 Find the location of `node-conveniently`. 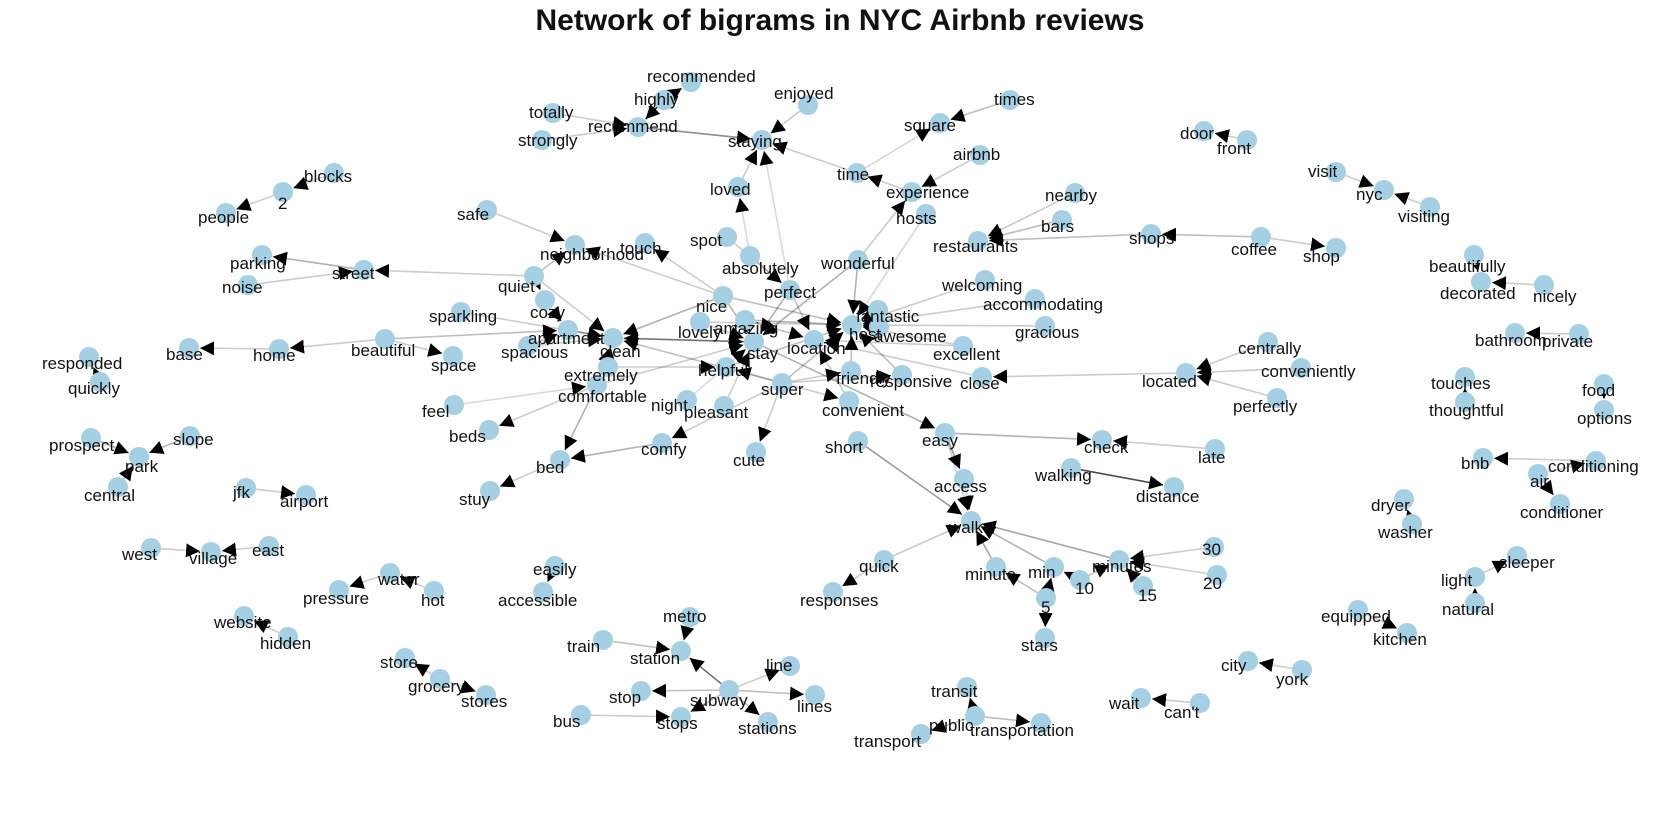

node-conveniently is located at coordinates (1301, 368).